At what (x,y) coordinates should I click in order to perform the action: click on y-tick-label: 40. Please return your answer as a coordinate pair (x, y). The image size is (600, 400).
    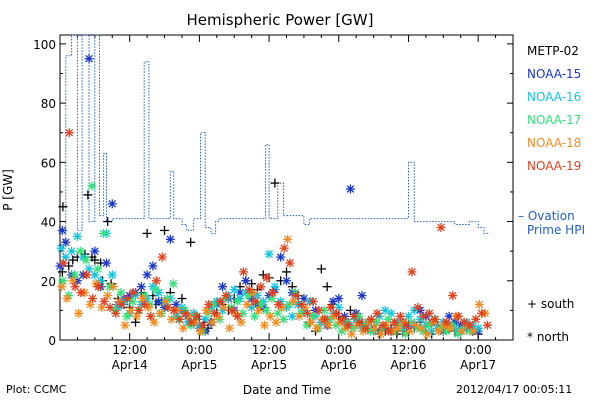
    Looking at the image, I should click on (48, 223).